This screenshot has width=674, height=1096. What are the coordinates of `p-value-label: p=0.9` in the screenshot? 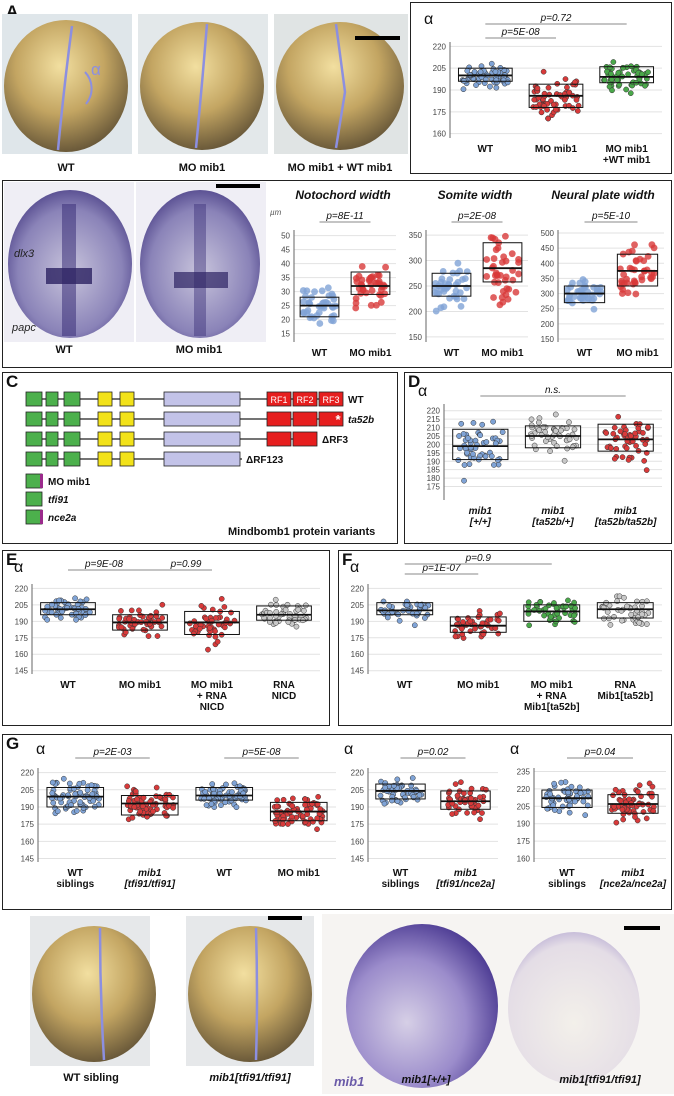 It's located at (478, 558).